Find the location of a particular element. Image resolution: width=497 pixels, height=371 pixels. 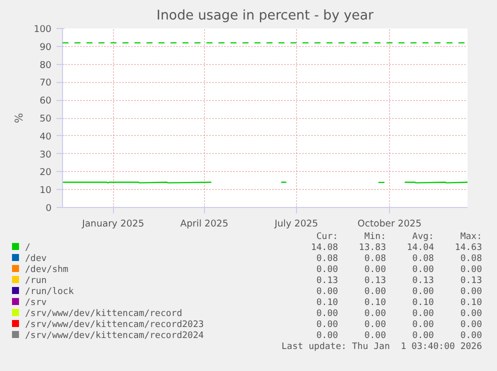

x-tick-label: October 2025 is located at coordinates (390, 224).